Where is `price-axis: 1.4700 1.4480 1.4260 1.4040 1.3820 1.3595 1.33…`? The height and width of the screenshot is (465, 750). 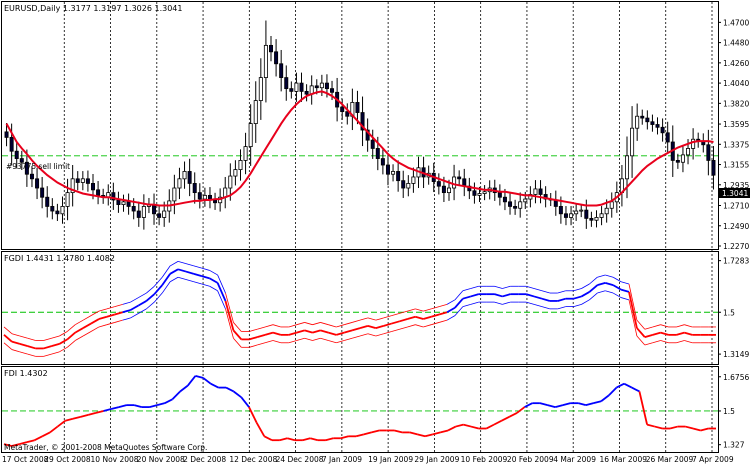 price-axis: 1.4700 1.4480 1.4260 1.4040 1.3820 1.3595 1.33… is located at coordinates (733, 234).